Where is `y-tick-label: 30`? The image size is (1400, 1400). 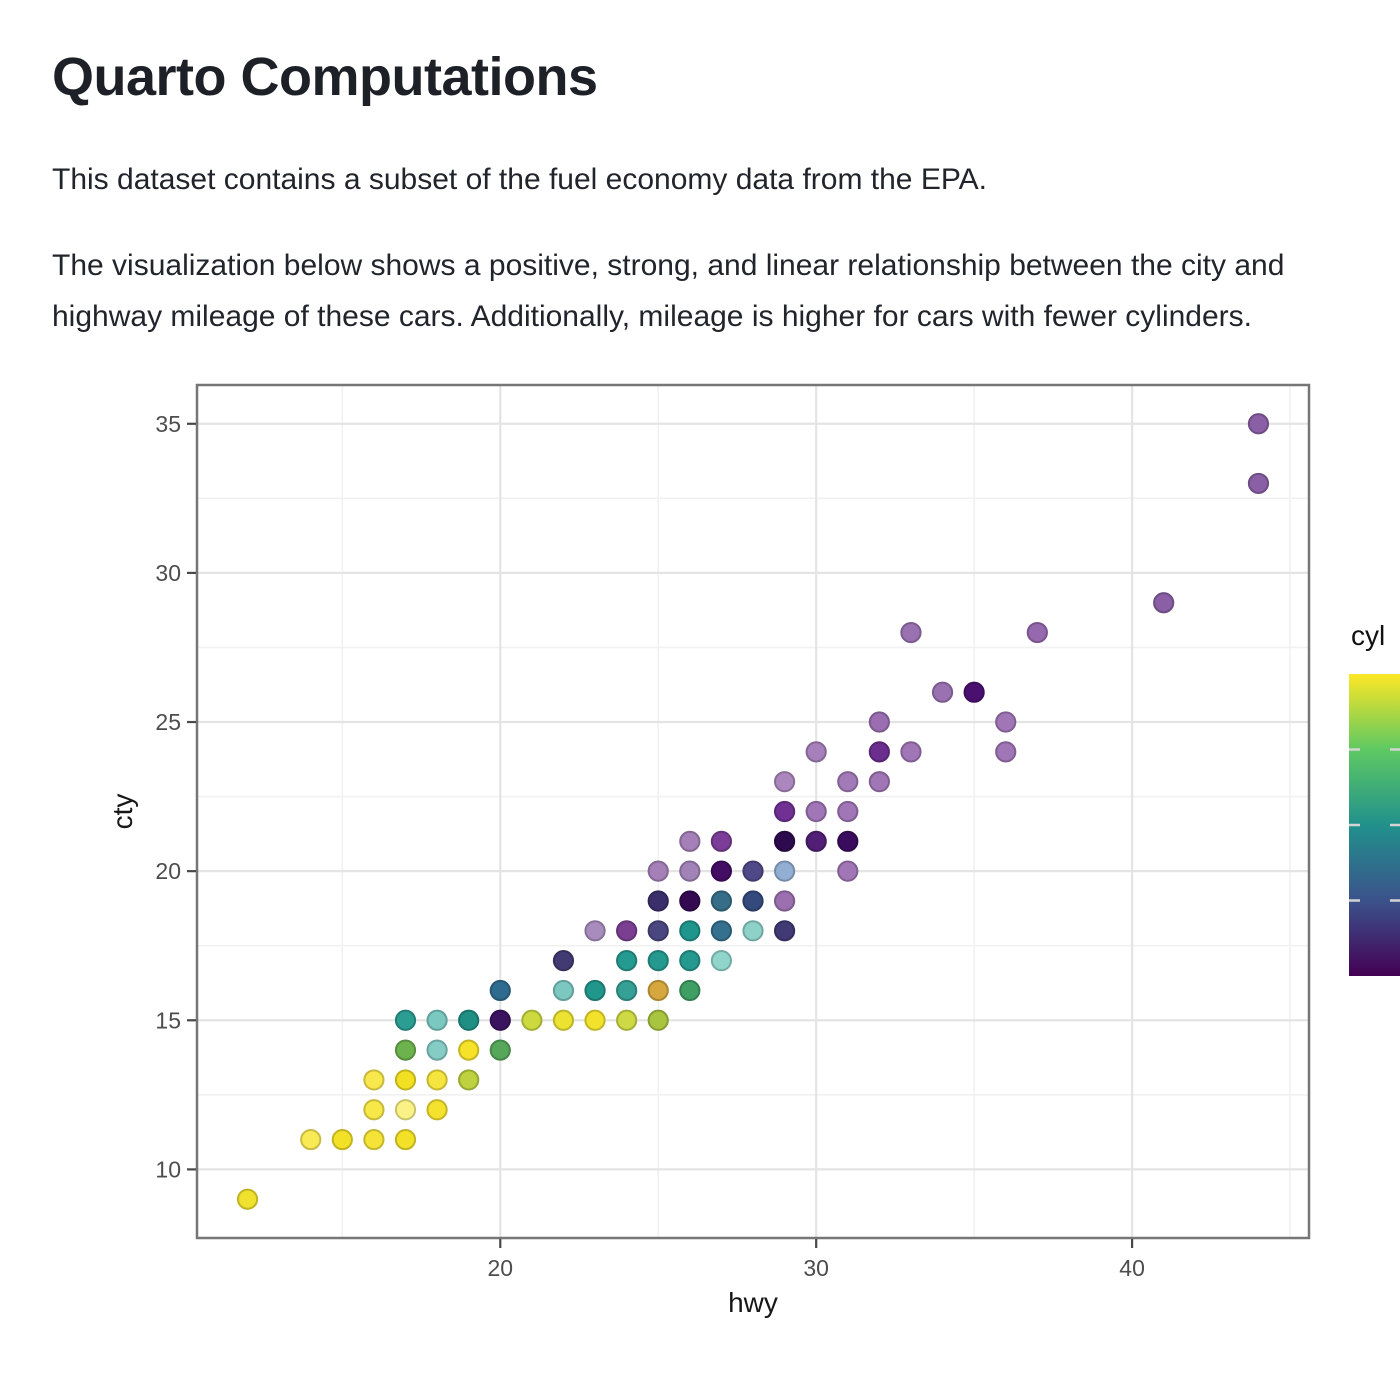
y-tick-label: 30 is located at coordinates (168, 573).